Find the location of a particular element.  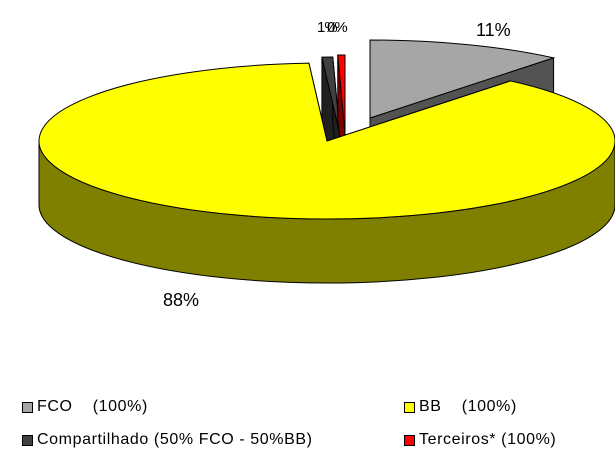

slice-compartilhado is located at coordinates (331, 96).